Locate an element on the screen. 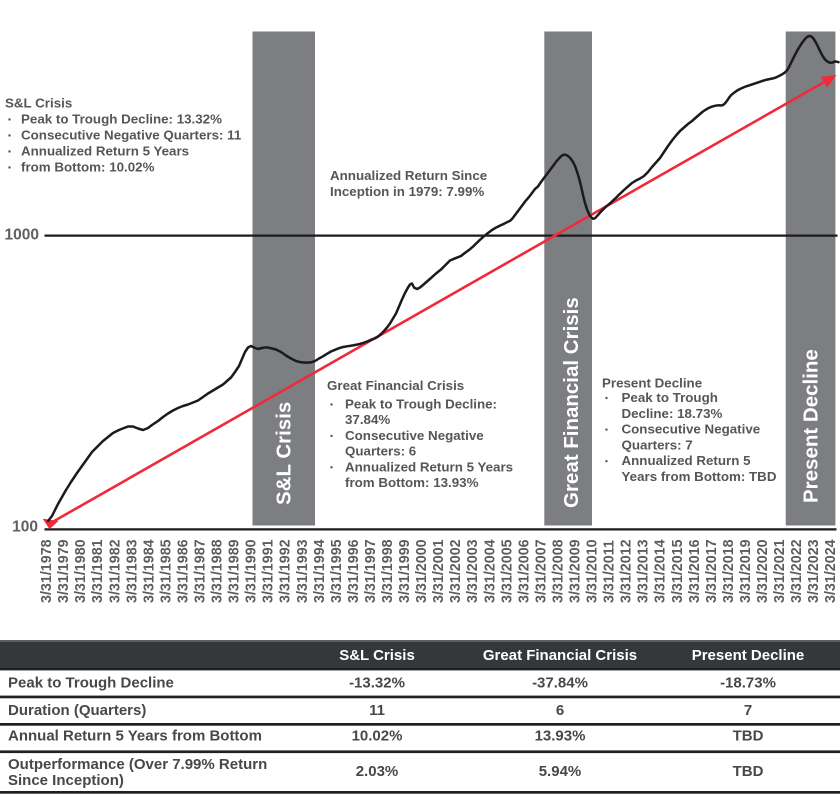 This screenshot has width=840, height=795. svg-text:Annual Return 5 Years from Bot: Annual Return 5 Years from Bottom is located at coordinates (135, 735).